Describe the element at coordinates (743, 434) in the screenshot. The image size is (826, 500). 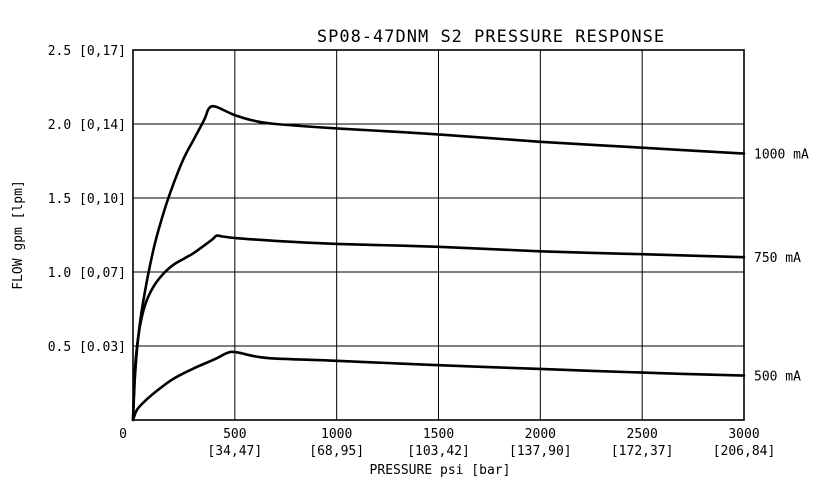
I see `x-tick-label: 3000` at that location.